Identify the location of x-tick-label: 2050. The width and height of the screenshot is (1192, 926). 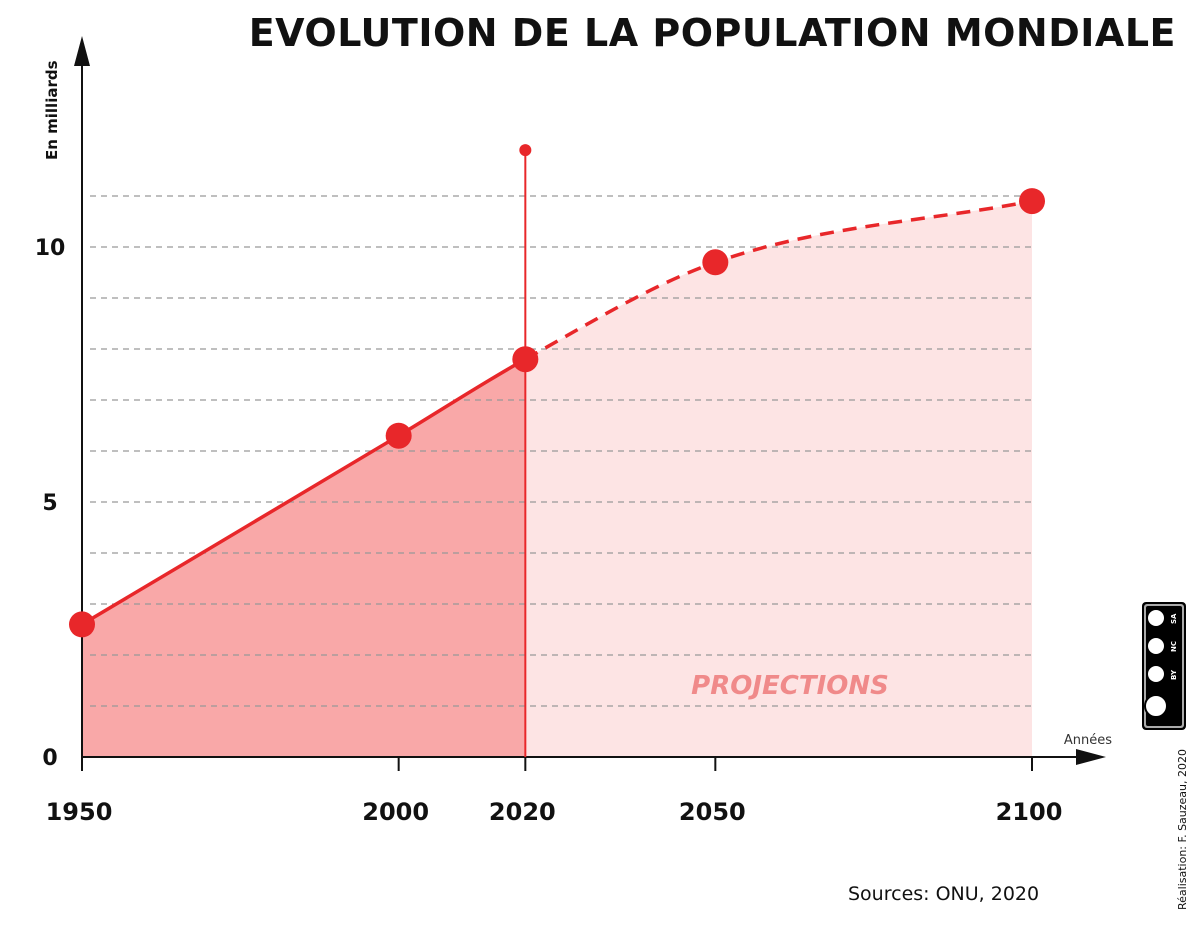
(712, 812).